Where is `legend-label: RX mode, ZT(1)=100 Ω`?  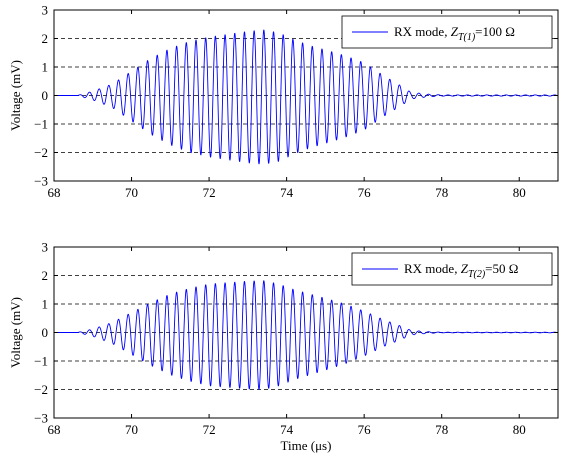 legend-label: RX mode, ZT(1)=100 Ω is located at coordinates (454, 33).